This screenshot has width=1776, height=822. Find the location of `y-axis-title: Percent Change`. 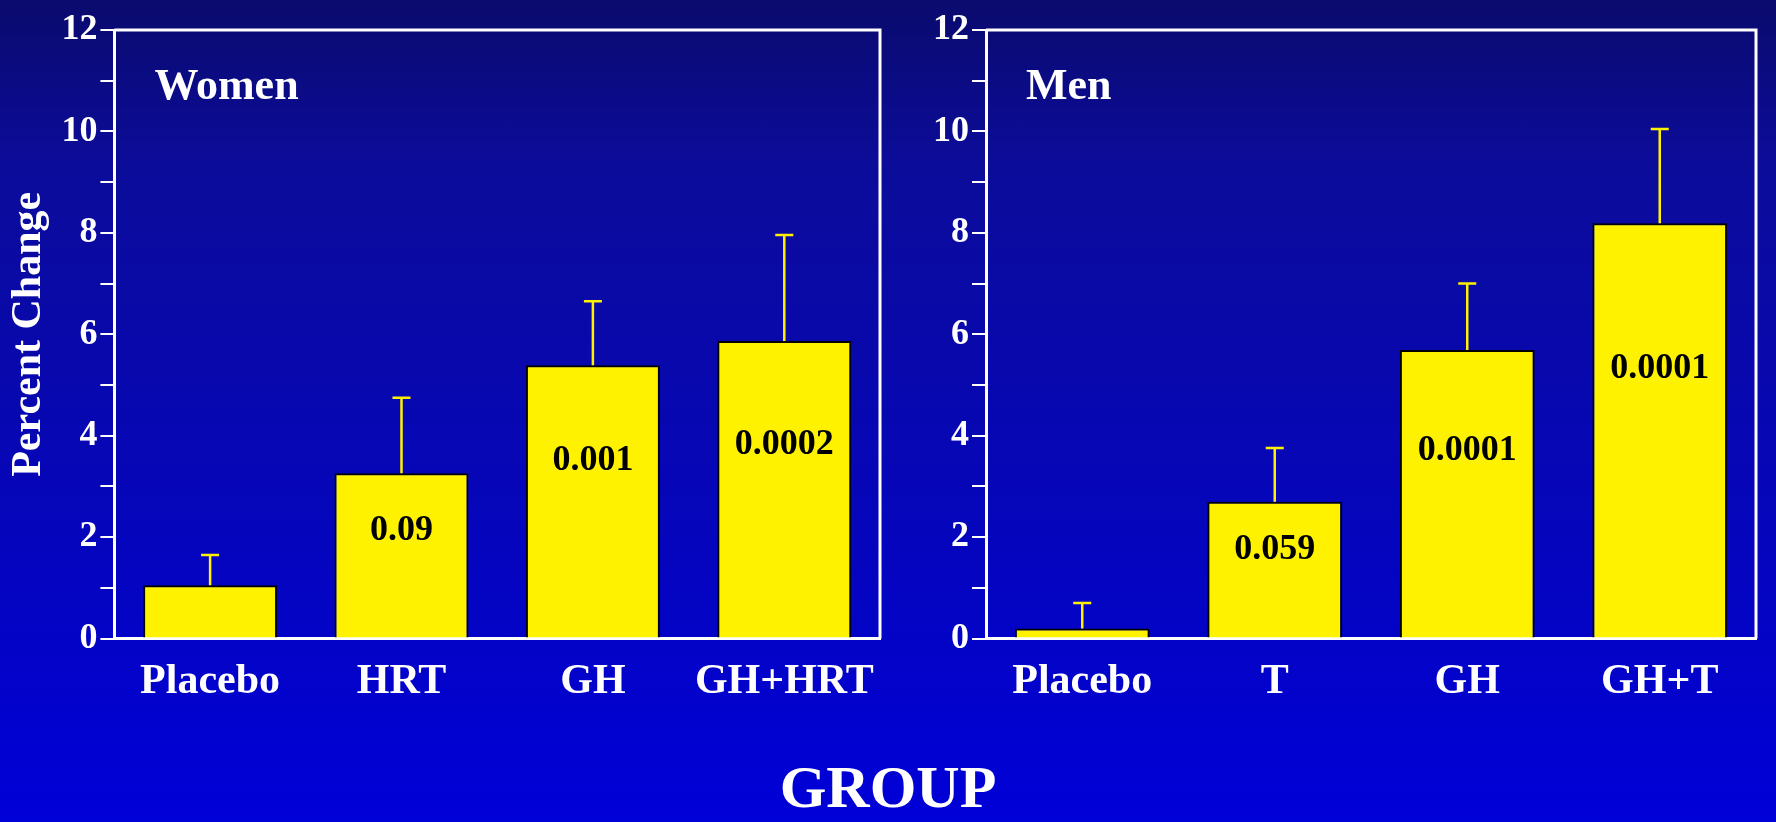

y-axis-title: Percent Change is located at coordinates (26, 334).